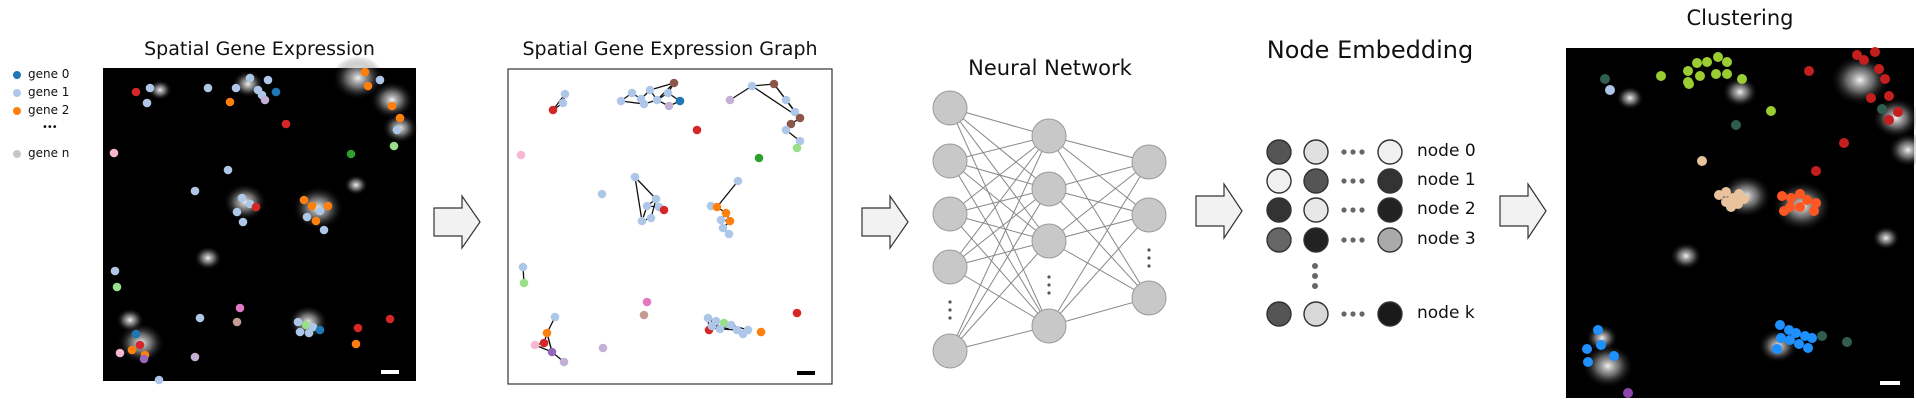 The image size is (1916, 409). What do you see at coordinates (1370, 50) in the screenshot?
I see `title-node-embedding: Node Embedding` at bounding box center [1370, 50].